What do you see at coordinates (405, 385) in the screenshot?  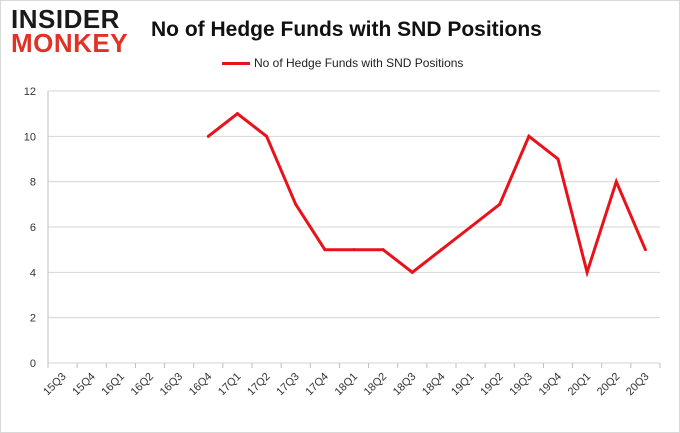 I see `x-tick-label: 18Q3` at bounding box center [405, 385].